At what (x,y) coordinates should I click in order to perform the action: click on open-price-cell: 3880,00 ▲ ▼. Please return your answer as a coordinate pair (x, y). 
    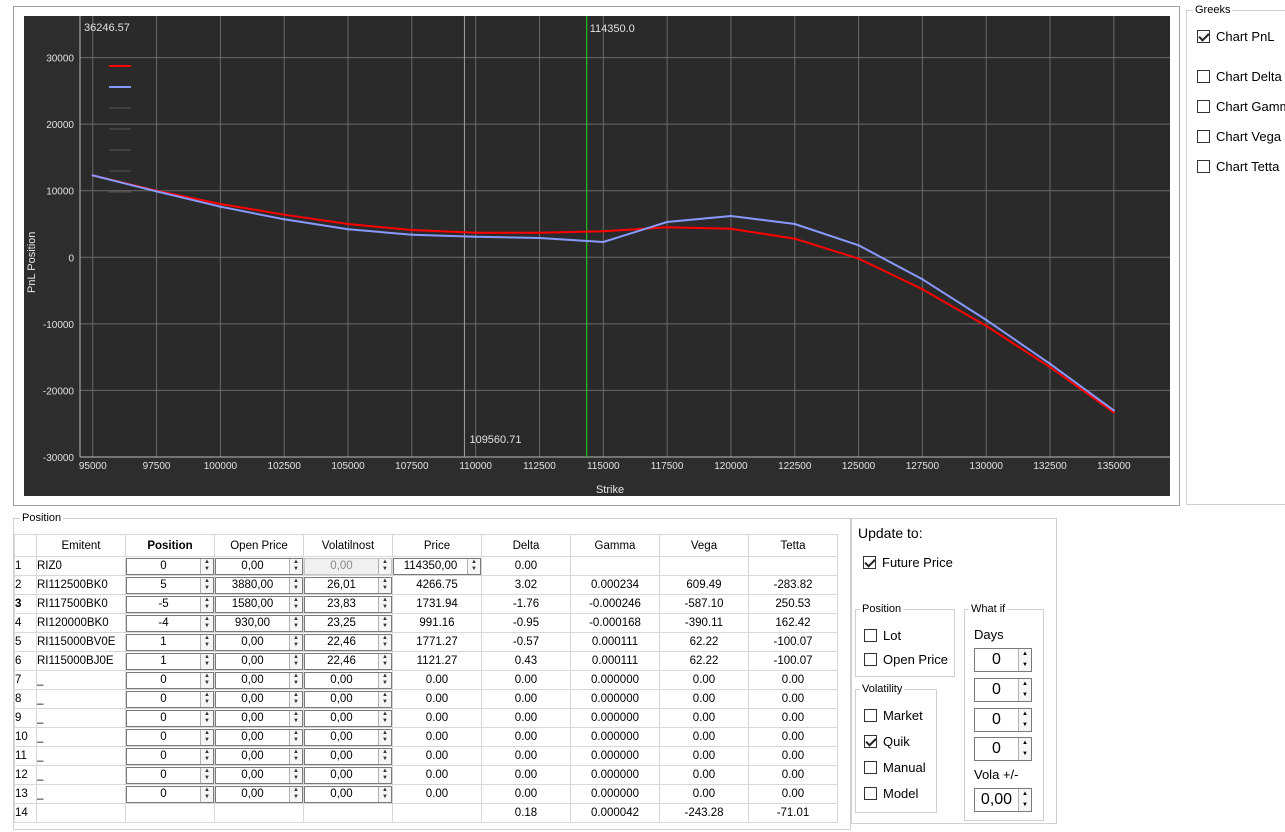
    Looking at the image, I should click on (259, 585).